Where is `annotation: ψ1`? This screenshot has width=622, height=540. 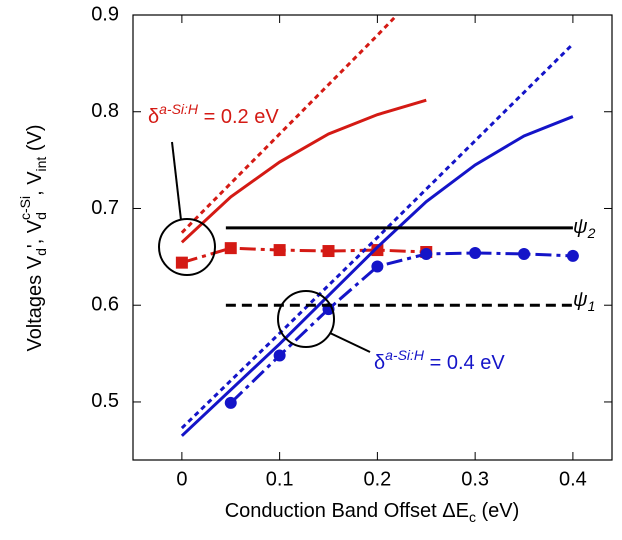 annotation: ψ1 is located at coordinates (584, 301).